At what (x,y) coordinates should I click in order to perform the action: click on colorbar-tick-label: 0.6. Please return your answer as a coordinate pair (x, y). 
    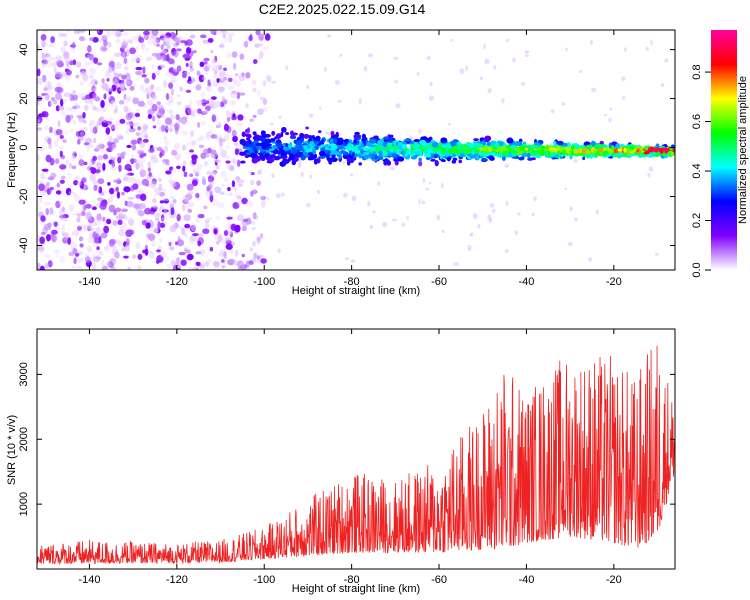
    Looking at the image, I should click on (697, 121).